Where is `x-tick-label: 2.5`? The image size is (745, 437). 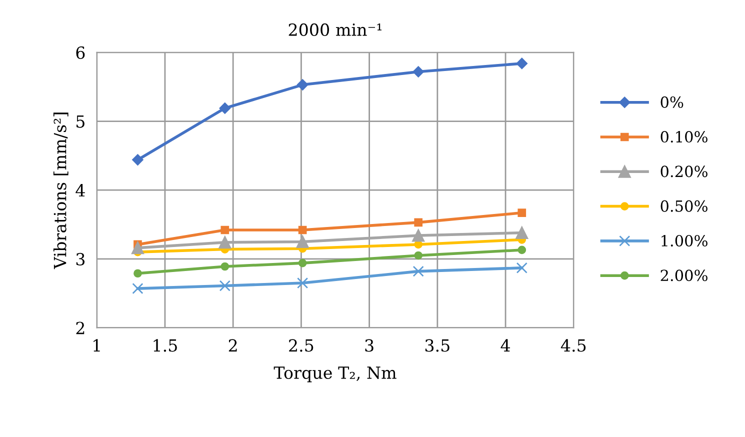 x-tick-label: 2.5 is located at coordinates (301, 345).